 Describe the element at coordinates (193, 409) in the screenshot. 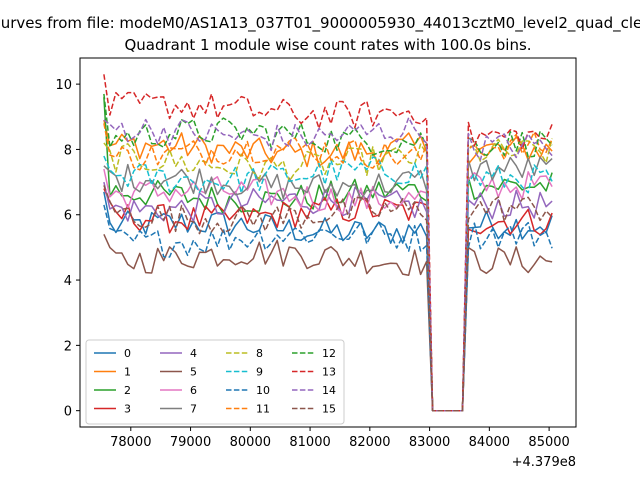

I see `legend-label-7: 7` at that location.